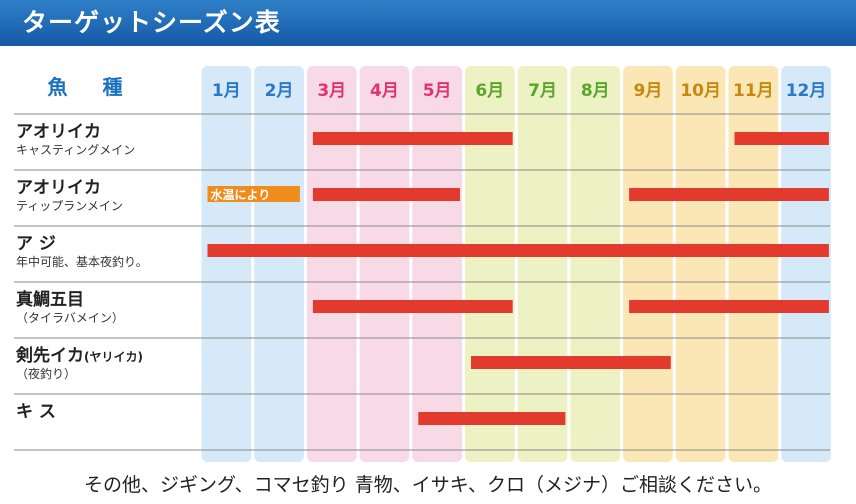  I want to click on corner-label: 魚 種, so click(92, 87).